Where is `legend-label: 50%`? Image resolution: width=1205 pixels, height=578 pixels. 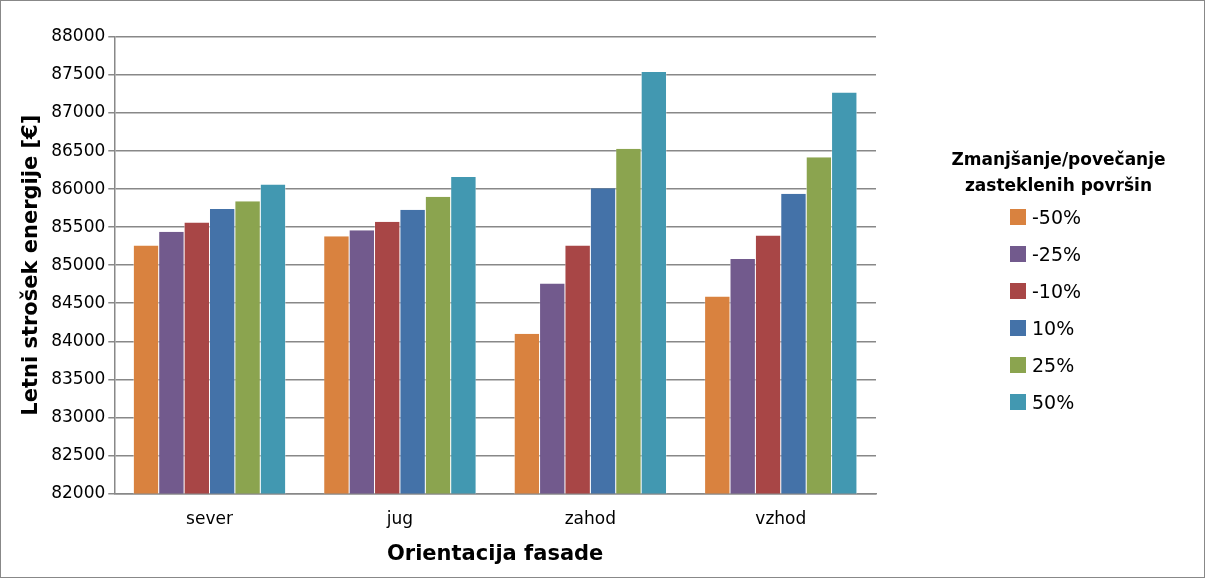 legend-label: 50% is located at coordinates (1053, 401).